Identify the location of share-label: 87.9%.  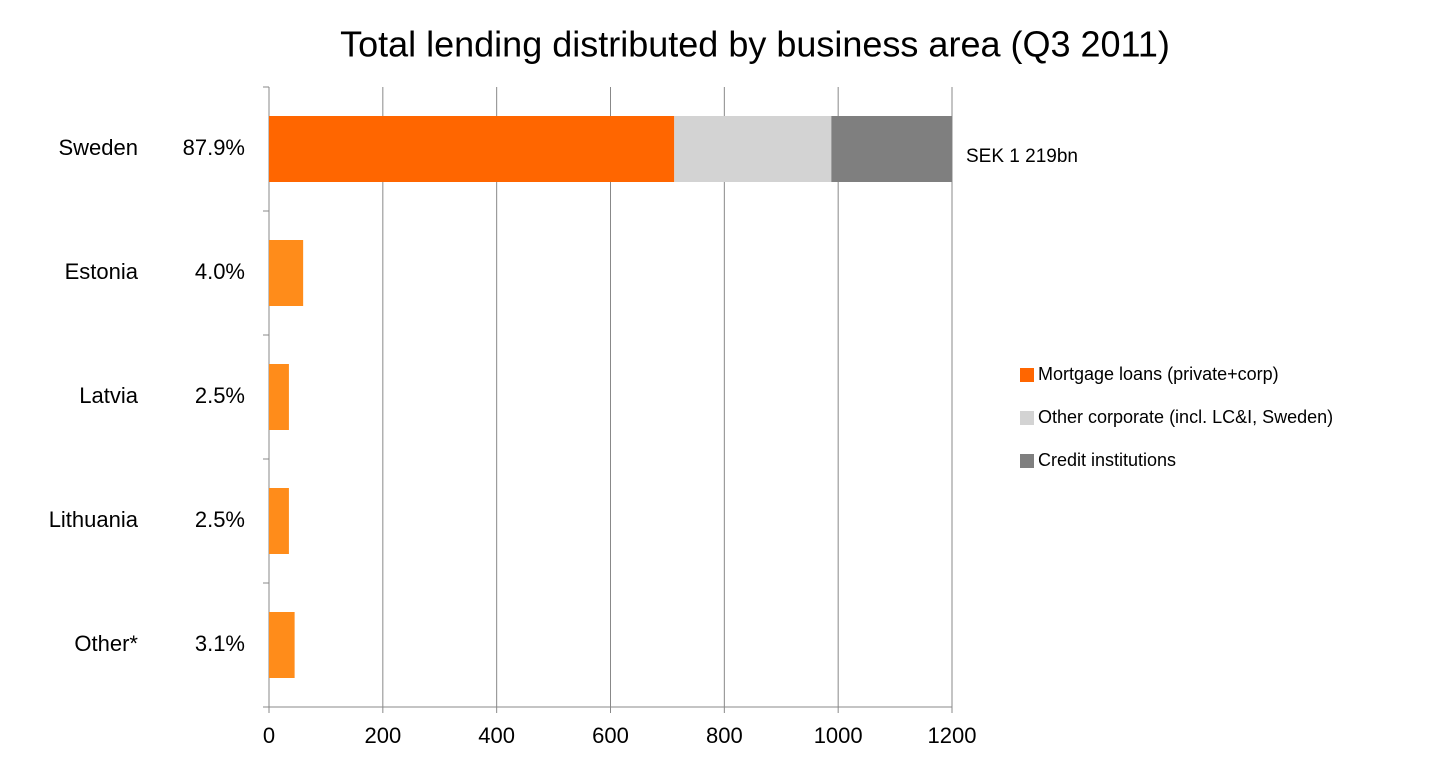
(214, 147).